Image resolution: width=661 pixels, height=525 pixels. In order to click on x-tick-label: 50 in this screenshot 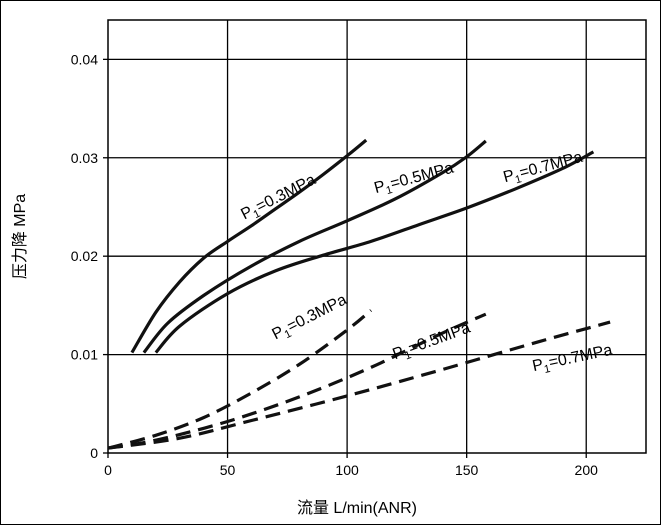, I will do `click(228, 470)`.